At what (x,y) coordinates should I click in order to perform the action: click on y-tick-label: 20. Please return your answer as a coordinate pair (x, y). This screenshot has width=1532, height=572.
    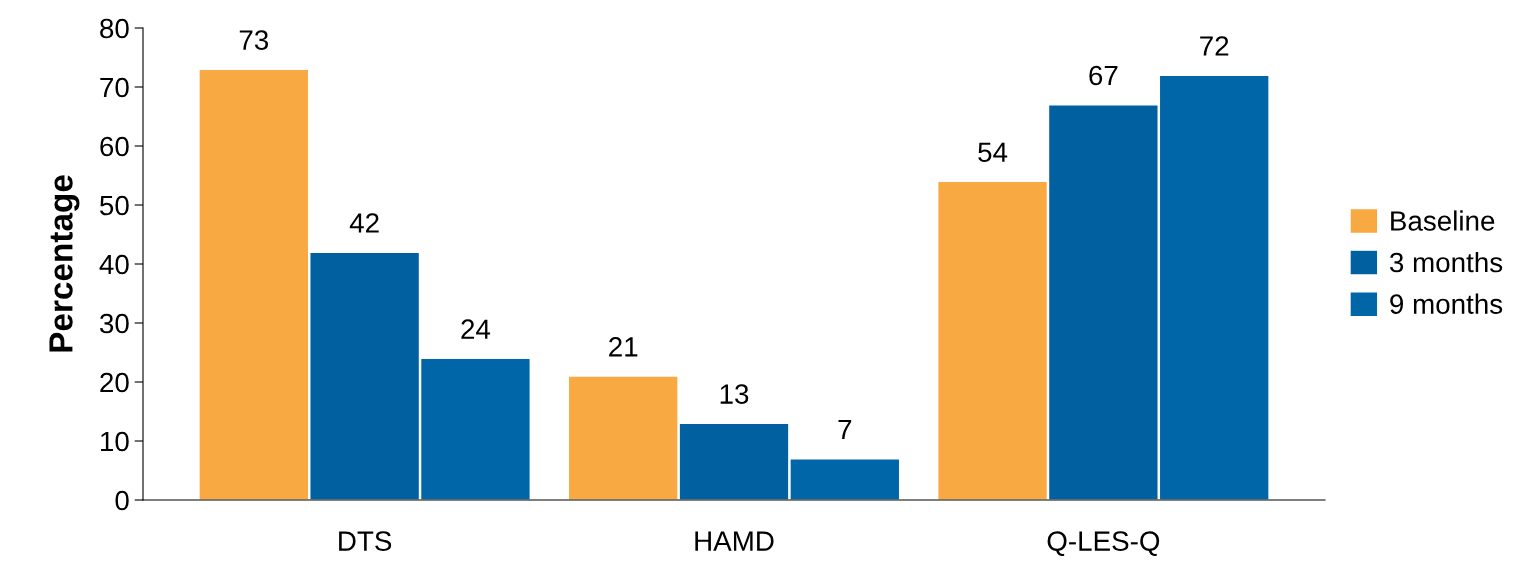
    Looking at the image, I should click on (114, 382).